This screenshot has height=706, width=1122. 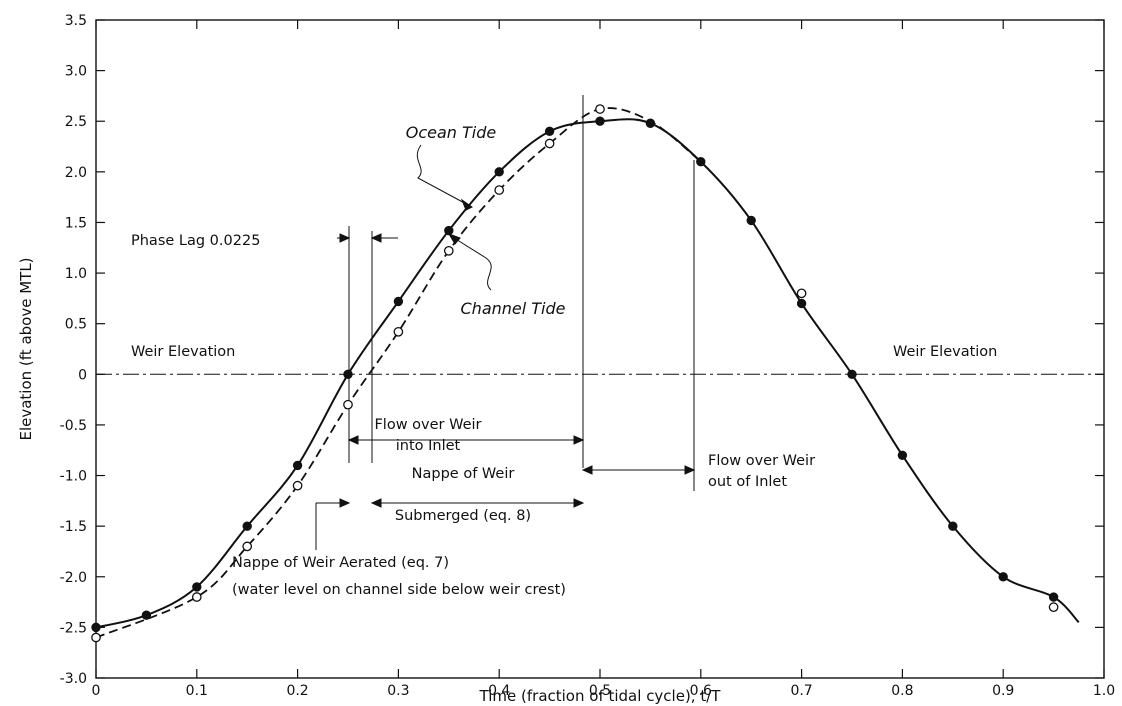 What do you see at coordinates (376, 238) in the screenshot?
I see `phase-lag-arrowhead-right` at bounding box center [376, 238].